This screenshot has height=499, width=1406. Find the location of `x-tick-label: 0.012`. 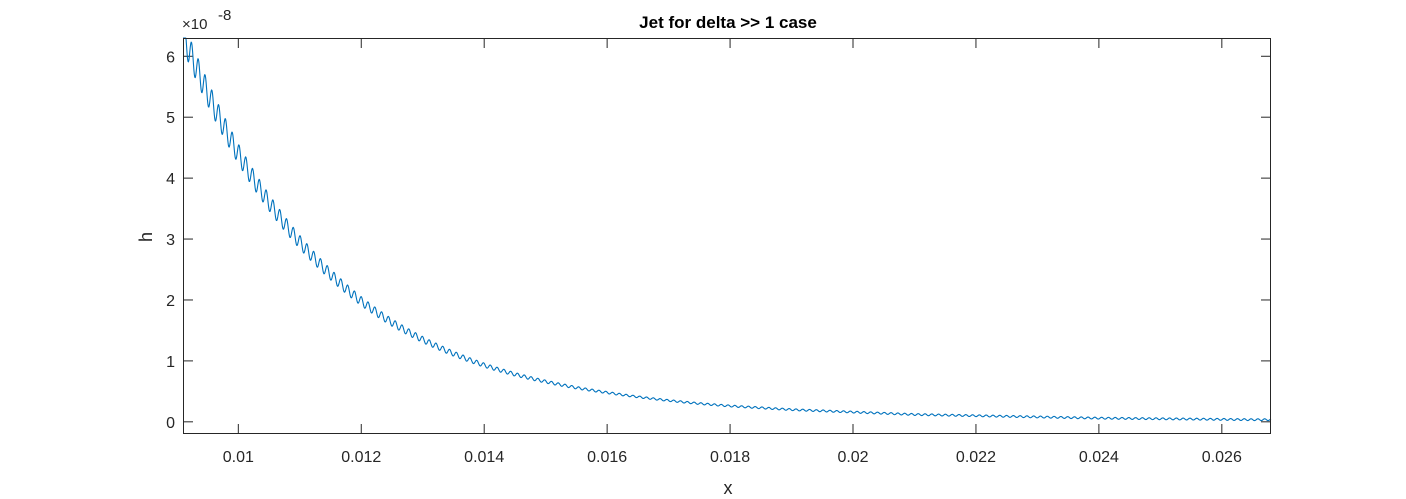

x-tick-label: 0.012 is located at coordinates (361, 457).